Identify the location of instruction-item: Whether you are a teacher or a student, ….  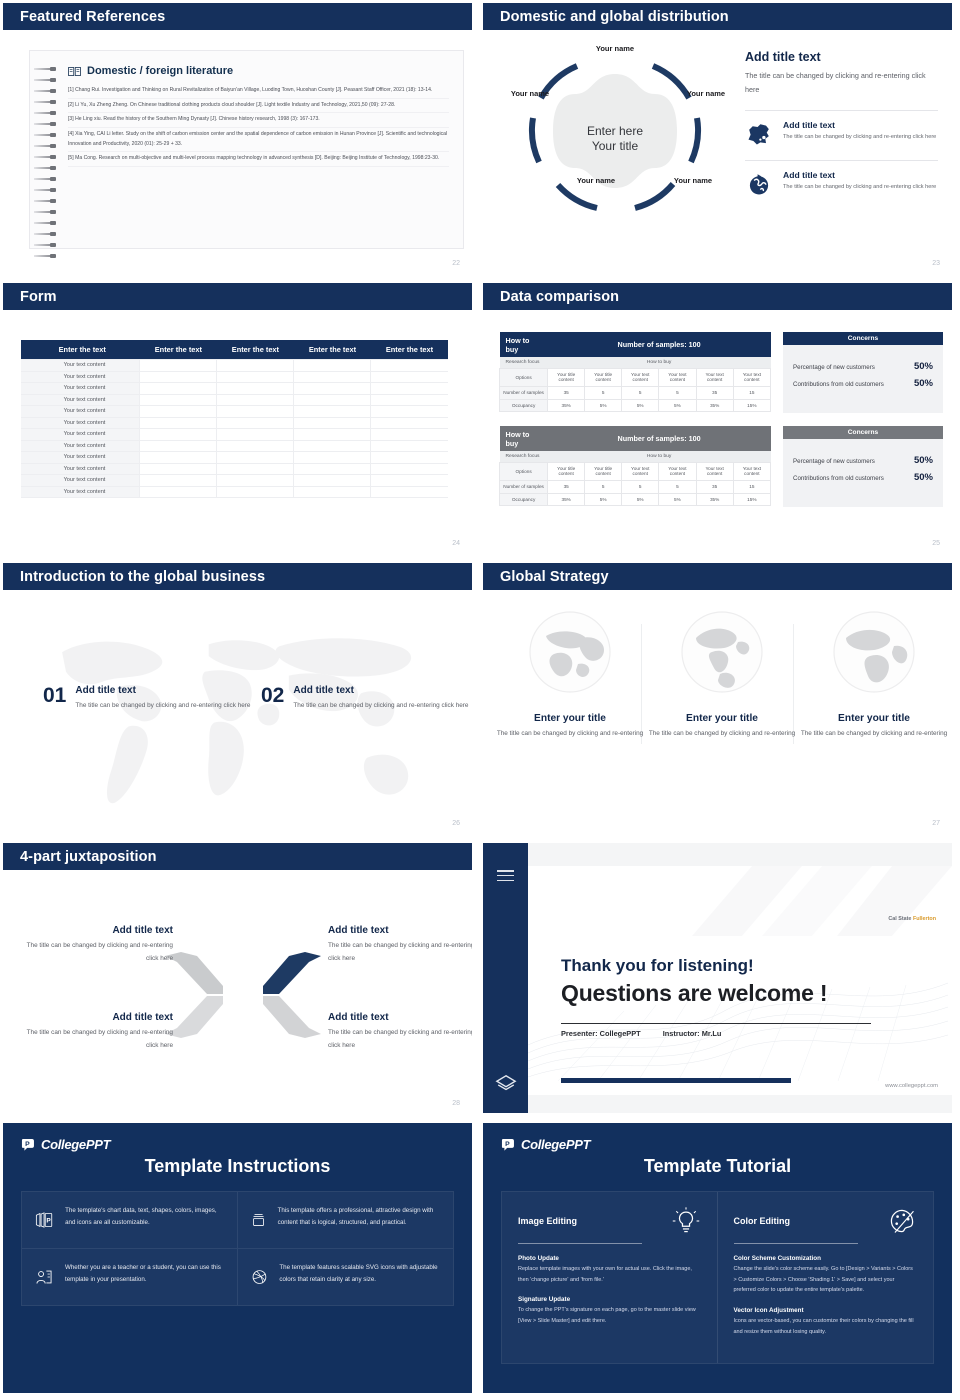
(130, 1277).